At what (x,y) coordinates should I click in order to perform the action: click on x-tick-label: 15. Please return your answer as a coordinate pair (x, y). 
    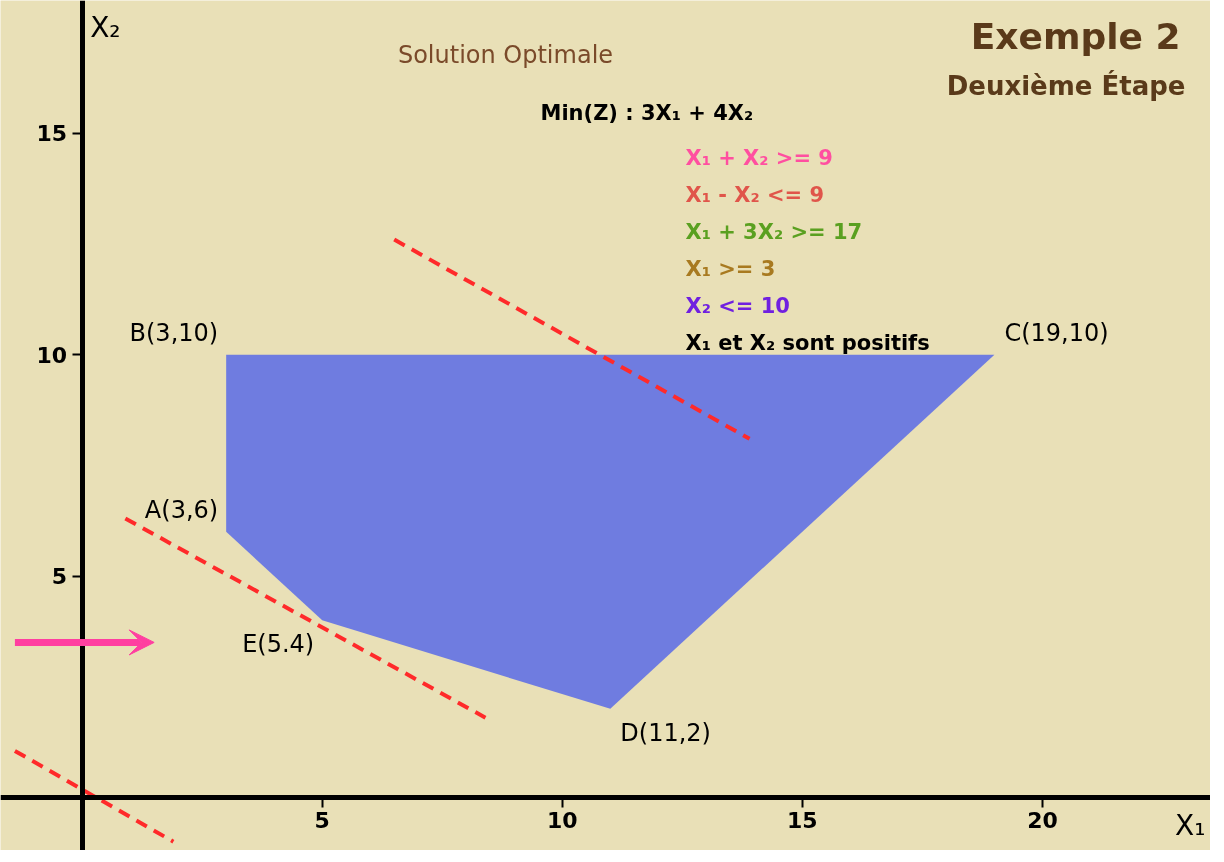
    Looking at the image, I should click on (802, 821).